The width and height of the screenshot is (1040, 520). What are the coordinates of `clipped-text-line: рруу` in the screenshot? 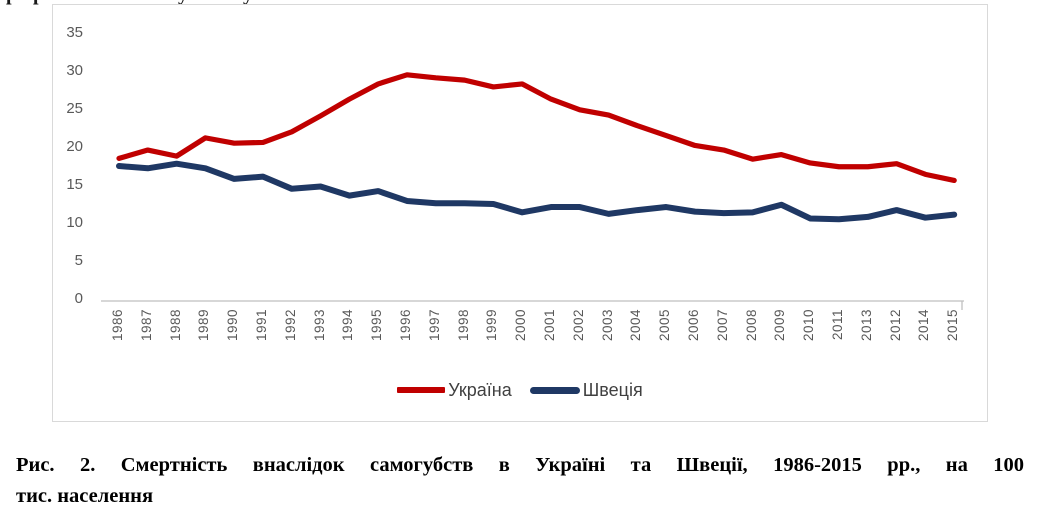 It's located at (520, 3).